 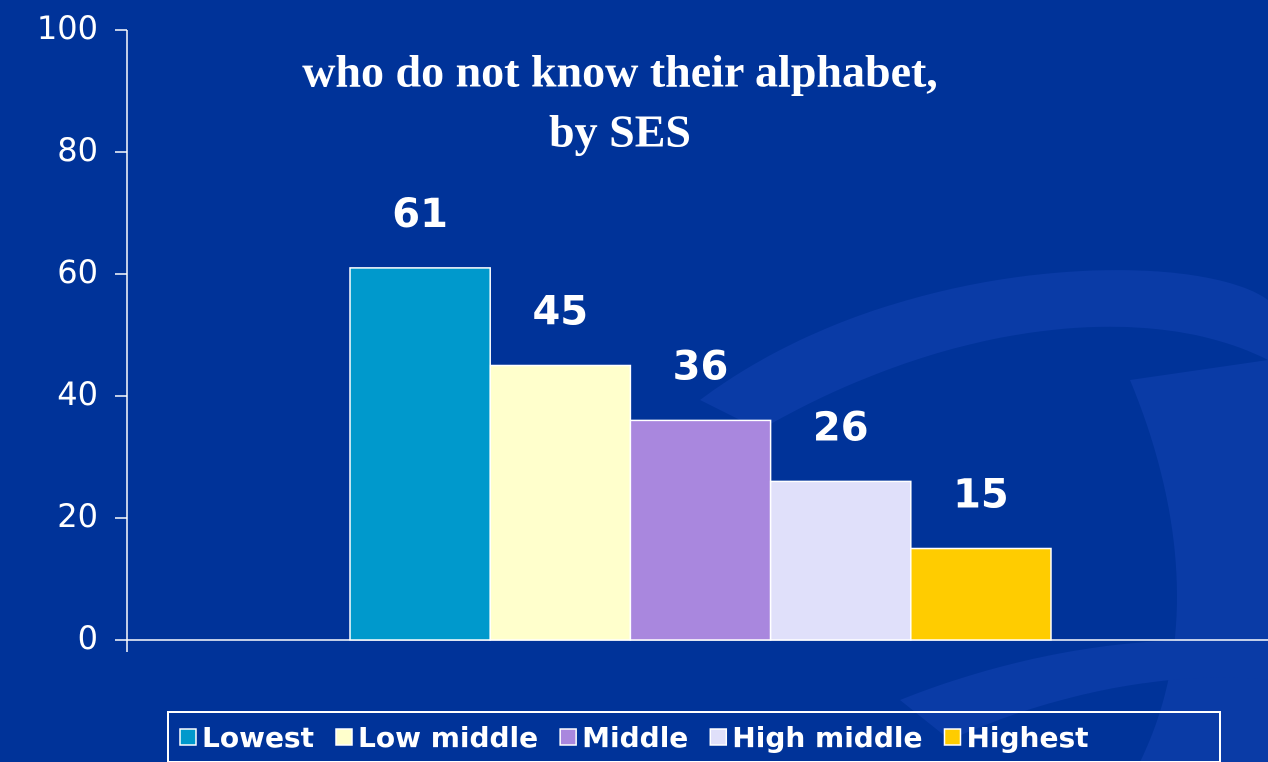 I want to click on y-tick-label: 40, so click(x=77, y=394).